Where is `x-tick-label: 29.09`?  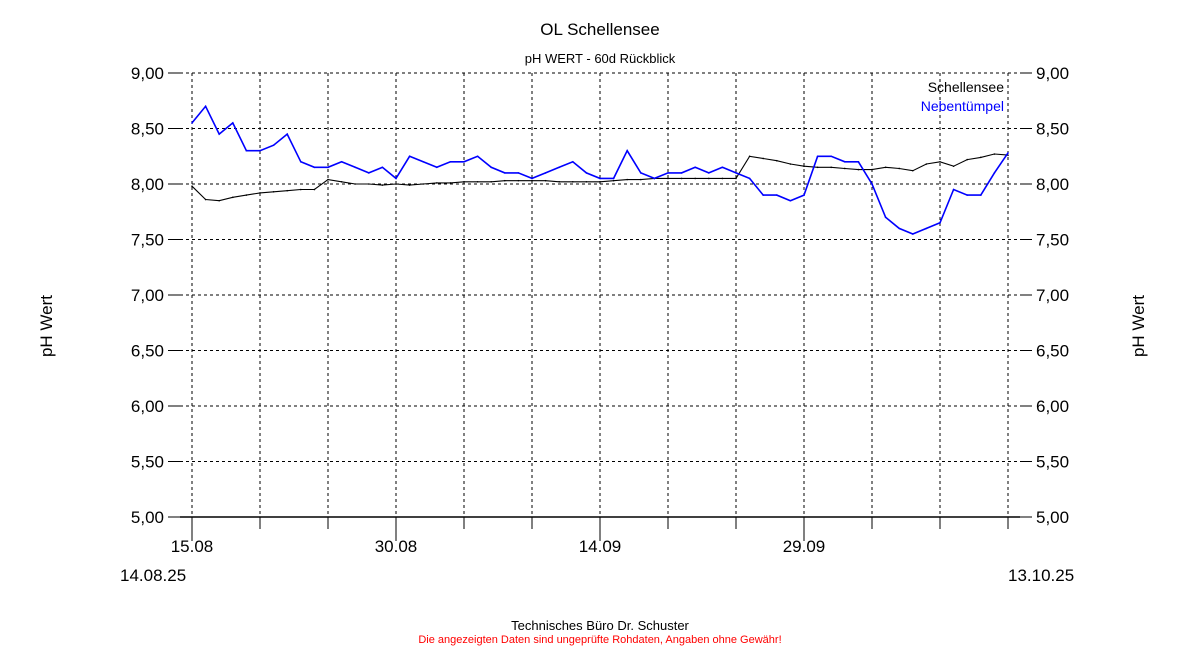 x-tick-label: 29.09 is located at coordinates (804, 546).